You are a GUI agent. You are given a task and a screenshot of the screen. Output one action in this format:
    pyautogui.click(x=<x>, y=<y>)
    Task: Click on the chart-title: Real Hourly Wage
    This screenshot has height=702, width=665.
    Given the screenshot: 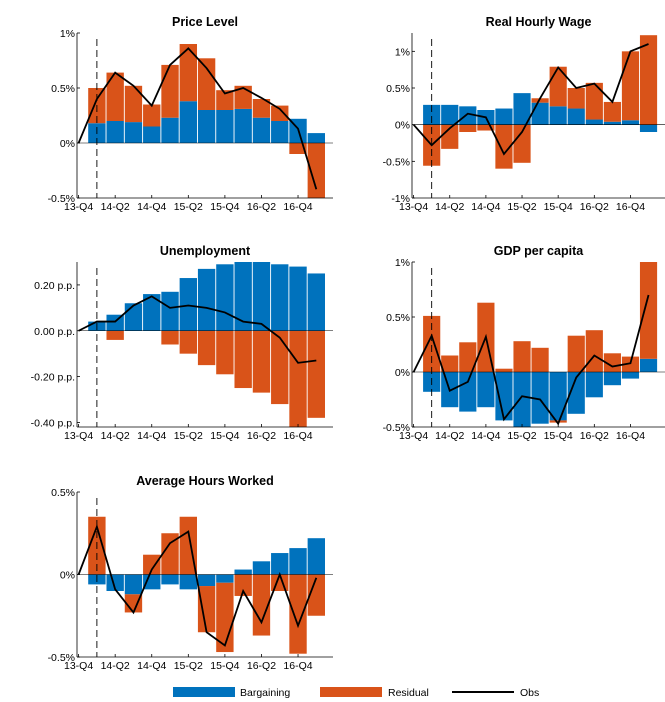 What is the action you would take?
    pyautogui.click(x=539, y=22)
    